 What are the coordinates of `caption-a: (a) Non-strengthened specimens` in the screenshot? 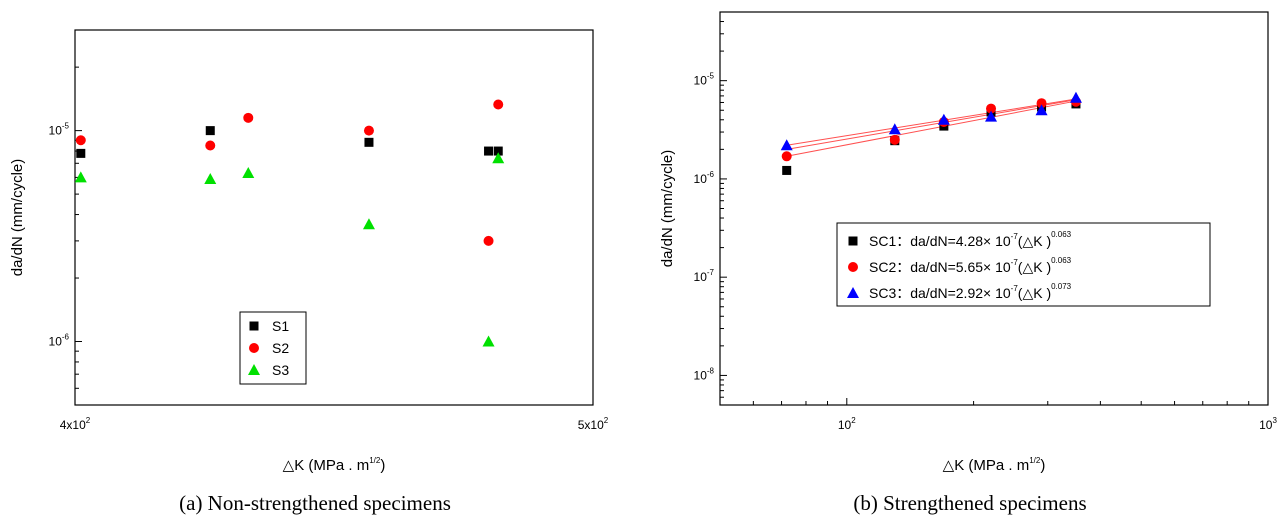 It's located at (315, 503).